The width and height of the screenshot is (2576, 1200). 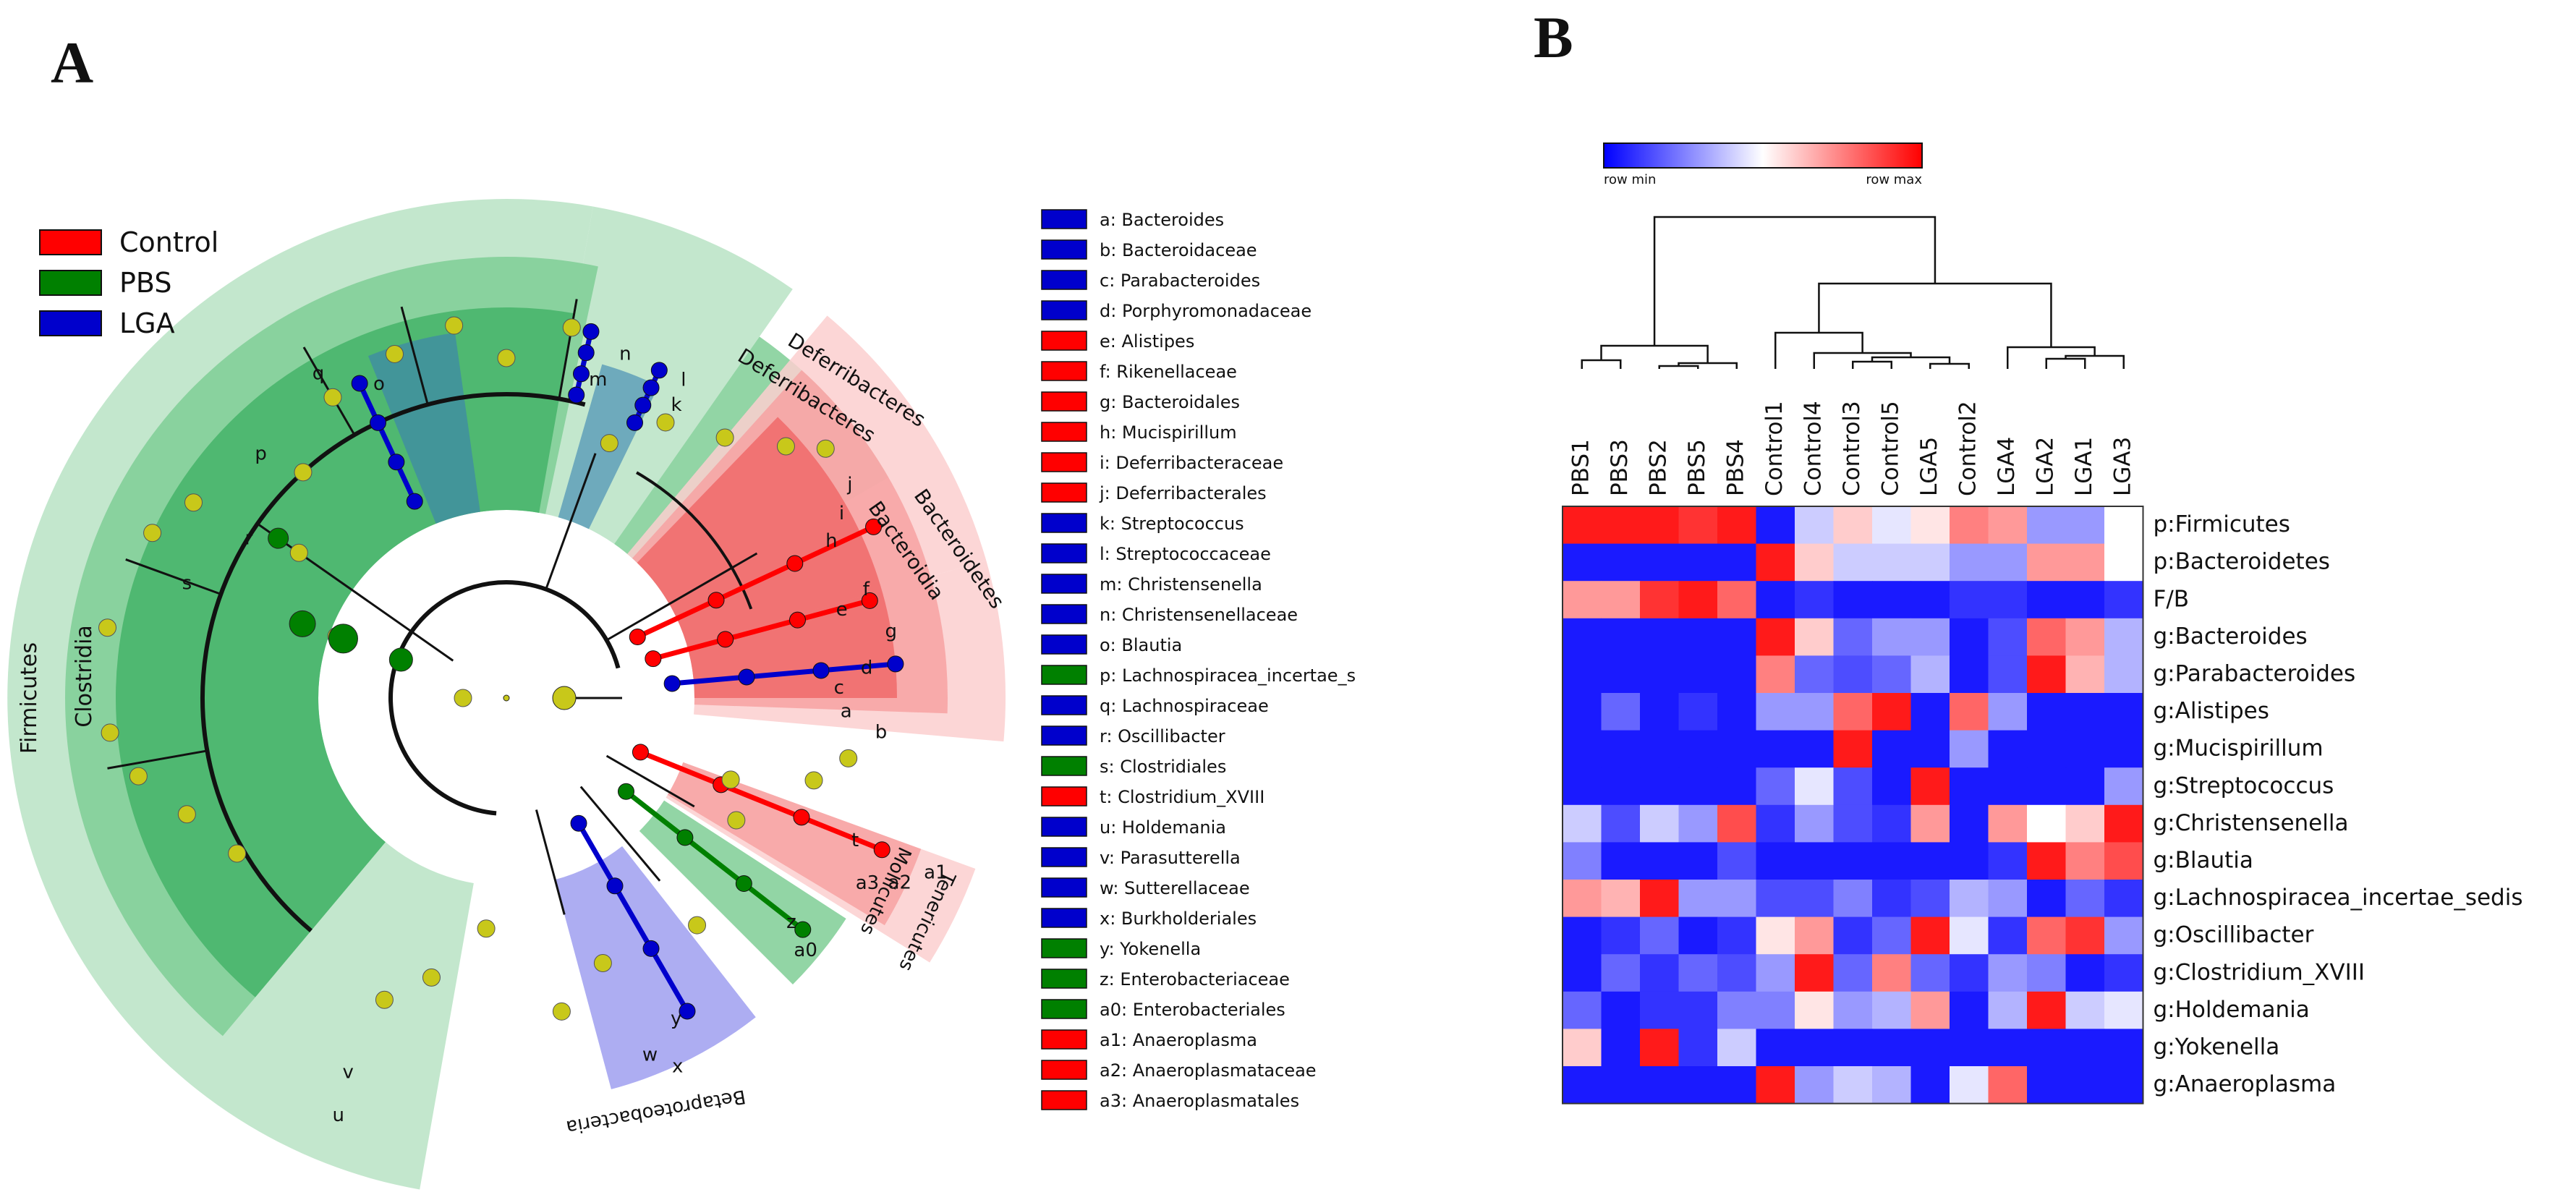 I want to click on sector-label: Betaproteobacteria, so click(x=655, y=1111).